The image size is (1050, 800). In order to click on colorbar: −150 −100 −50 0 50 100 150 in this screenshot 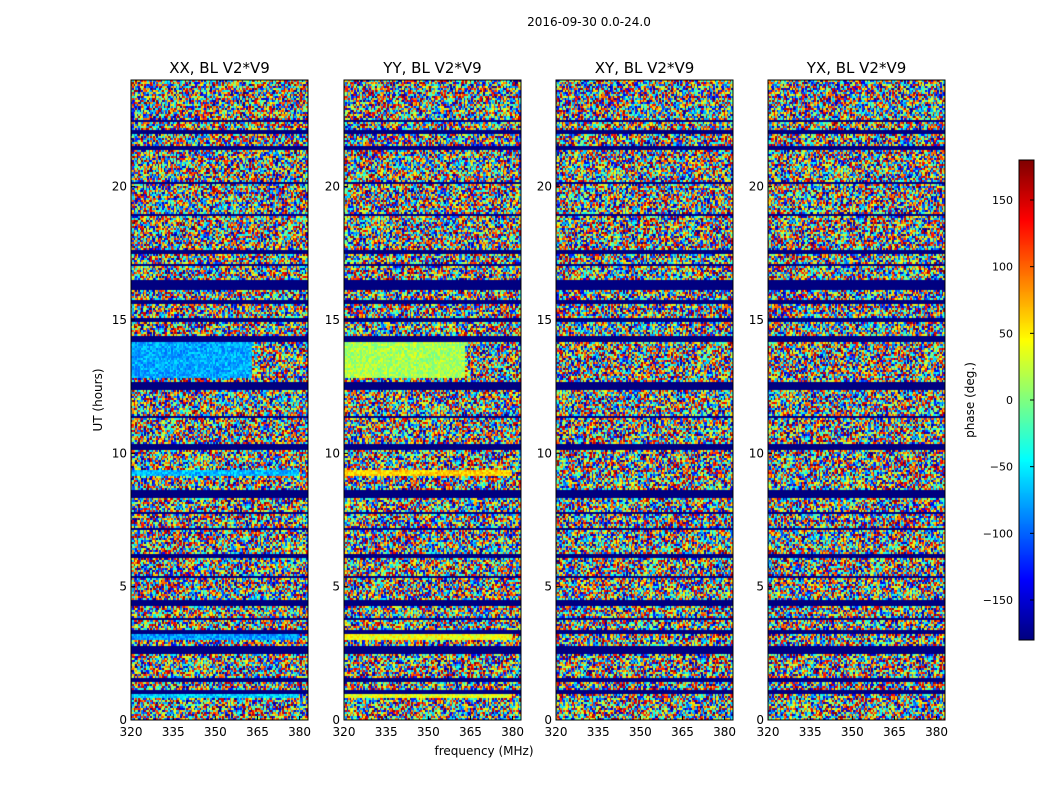, I will do `click(1009, 400)`.